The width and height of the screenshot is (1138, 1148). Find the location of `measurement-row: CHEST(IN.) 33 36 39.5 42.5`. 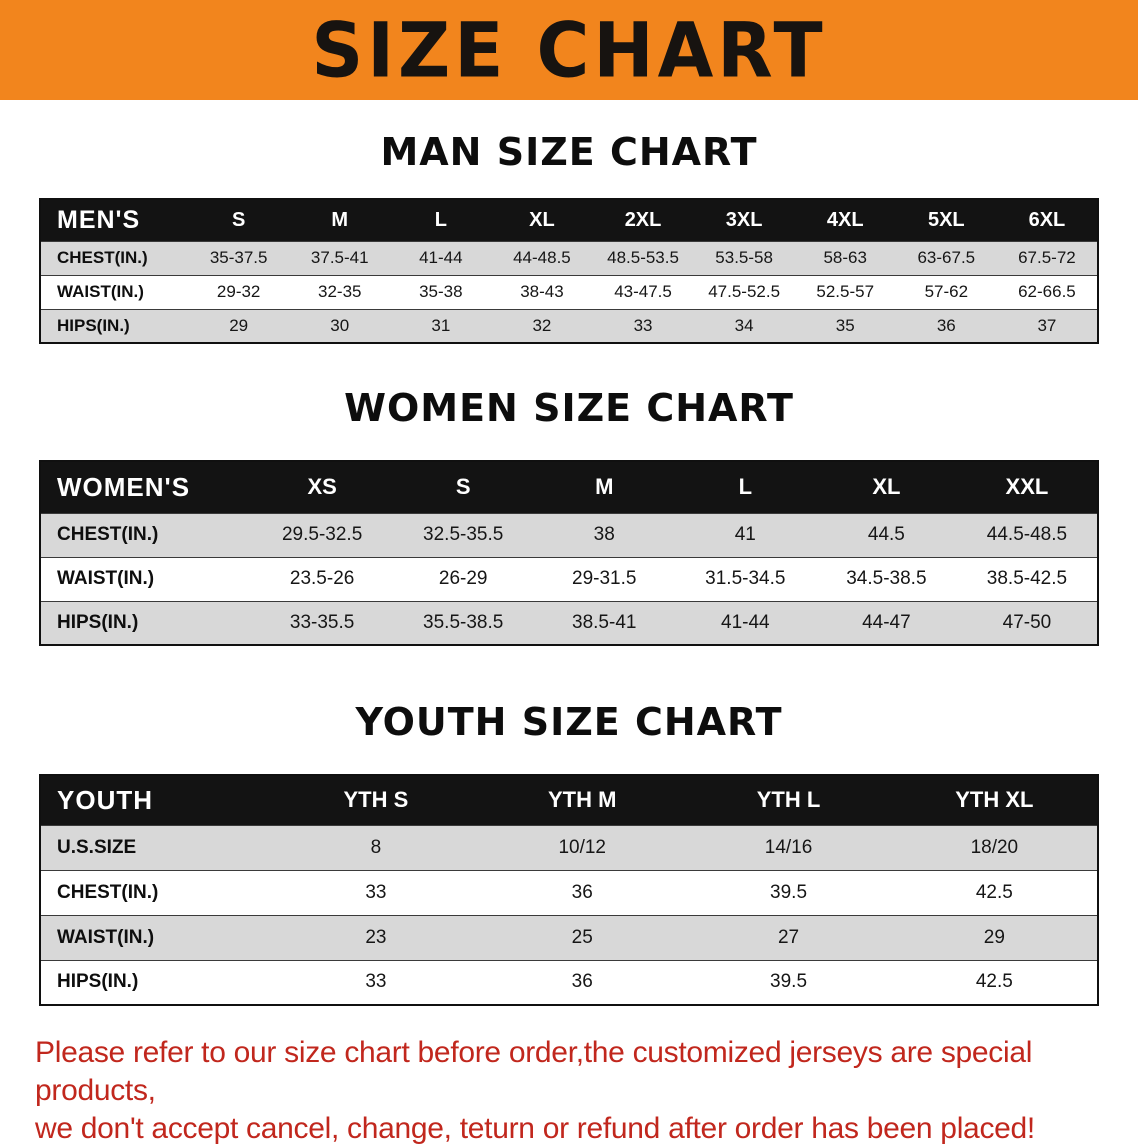

measurement-row: CHEST(IN.) 33 36 39.5 42.5 is located at coordinates (569, 892).